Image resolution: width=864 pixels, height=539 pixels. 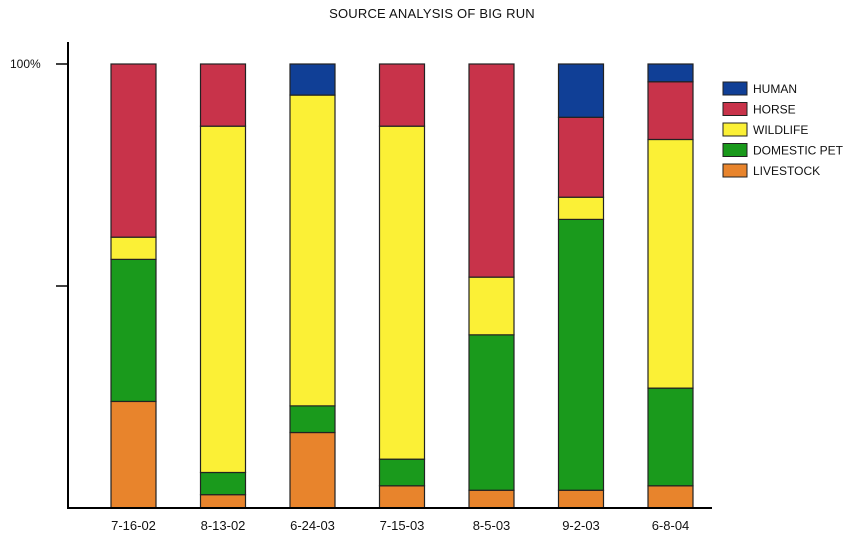 What do you see at coordinates (735, 150) in the screenshot?
I see `legend-swatch-domestic-pet` at bounding box center [735, 150].